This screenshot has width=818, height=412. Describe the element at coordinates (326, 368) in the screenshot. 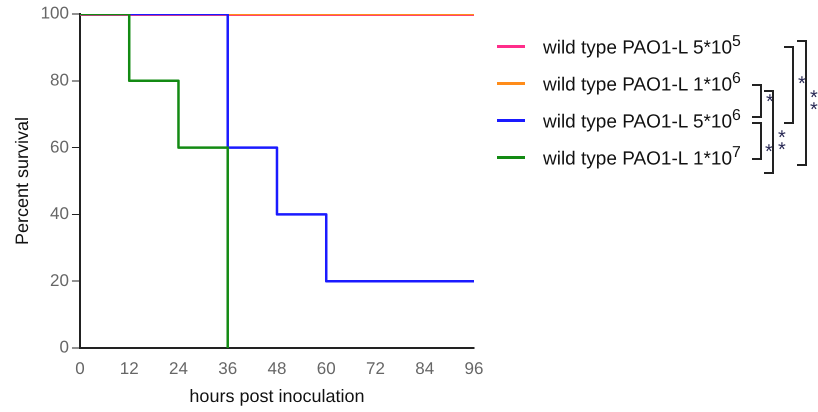

I see `x-tick-label: 60` at that location.